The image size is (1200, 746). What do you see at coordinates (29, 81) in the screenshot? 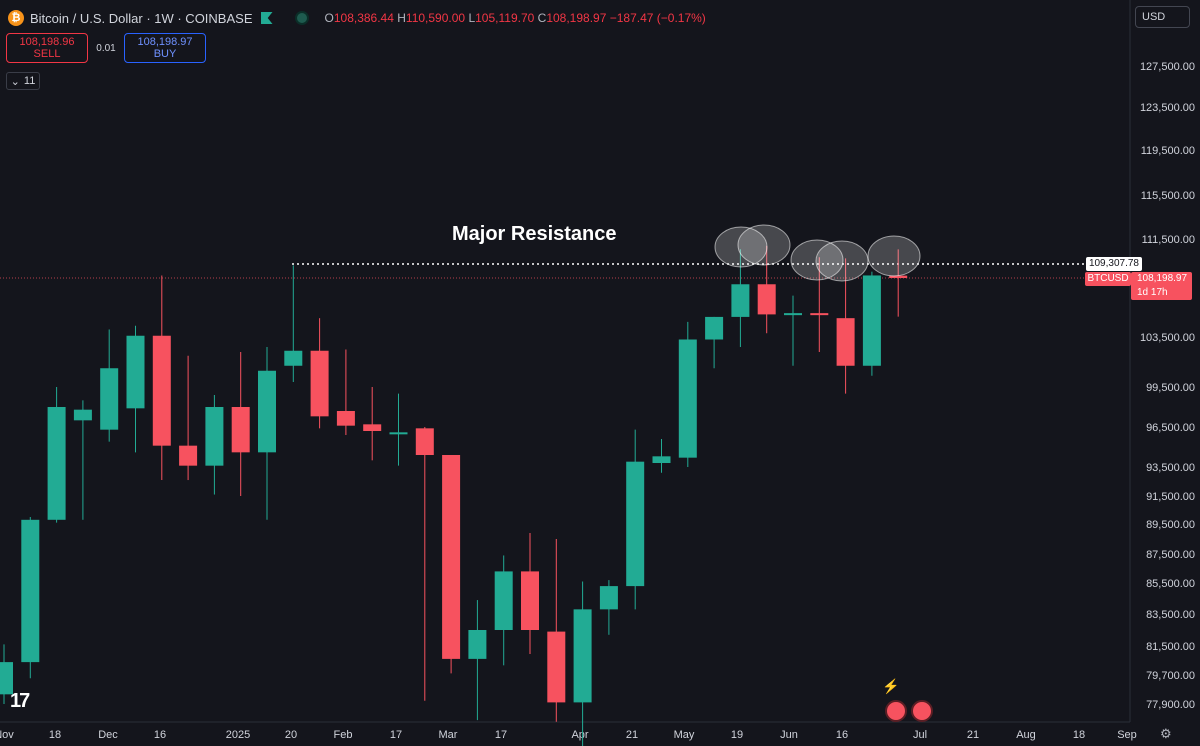
I see `indicators-count: 11` at bounding box center [29, 81].